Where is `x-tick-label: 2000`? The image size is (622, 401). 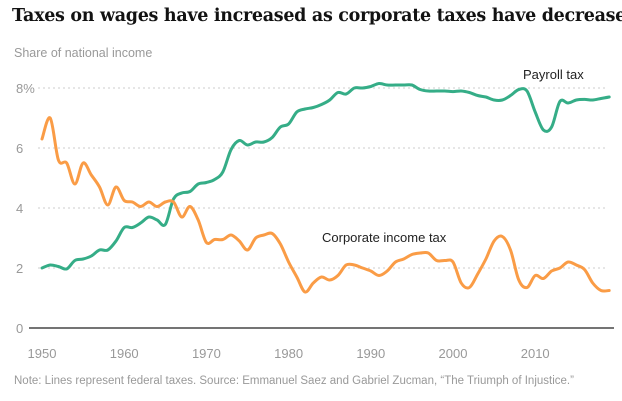
x-tick-label: 2000 is located at coordinates (453, 353).